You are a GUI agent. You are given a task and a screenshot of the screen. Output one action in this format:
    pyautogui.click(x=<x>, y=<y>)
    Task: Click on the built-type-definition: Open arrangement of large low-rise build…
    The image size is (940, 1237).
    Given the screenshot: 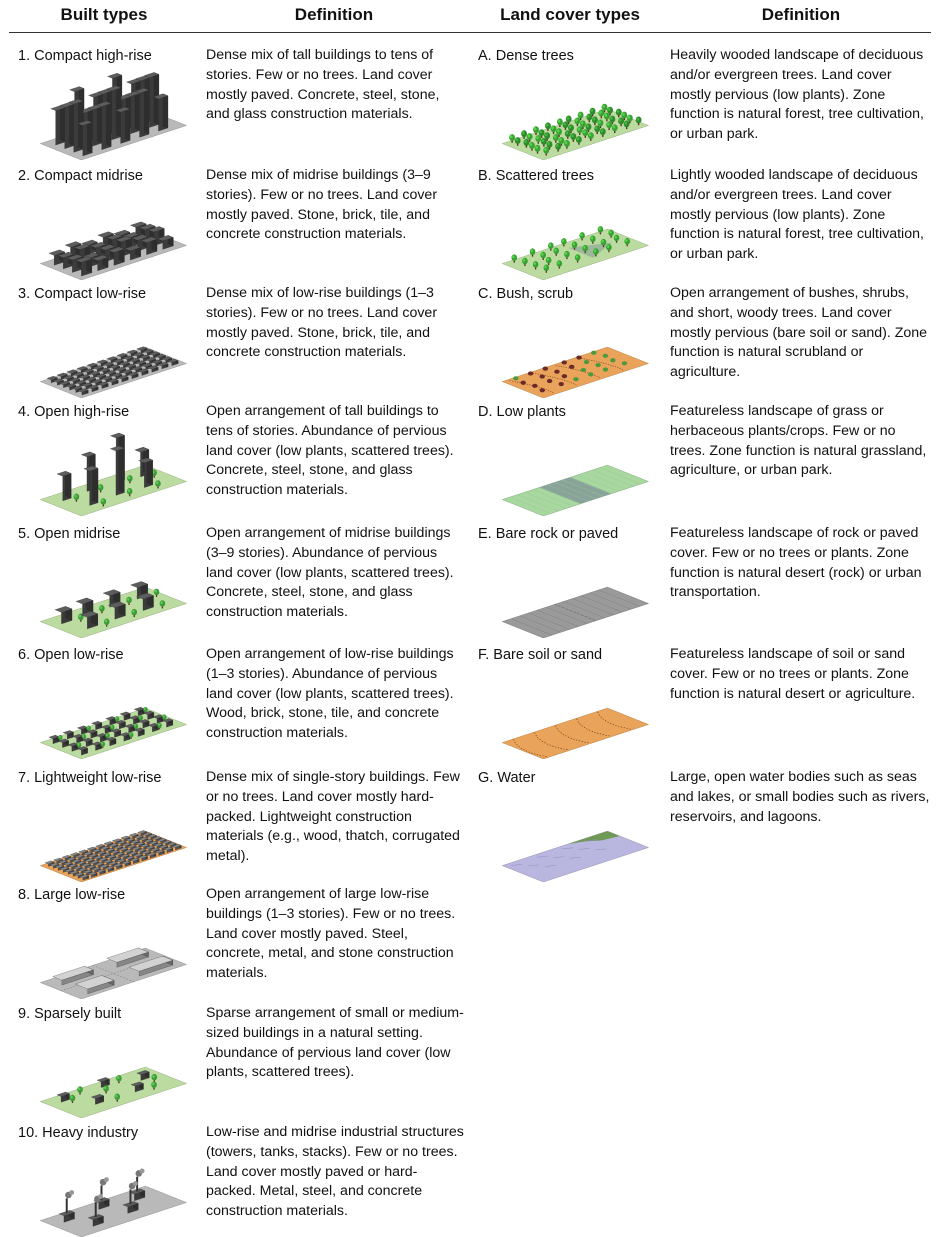 What is the action you would take?
    pyautogui.click(x=331, y=934)
    